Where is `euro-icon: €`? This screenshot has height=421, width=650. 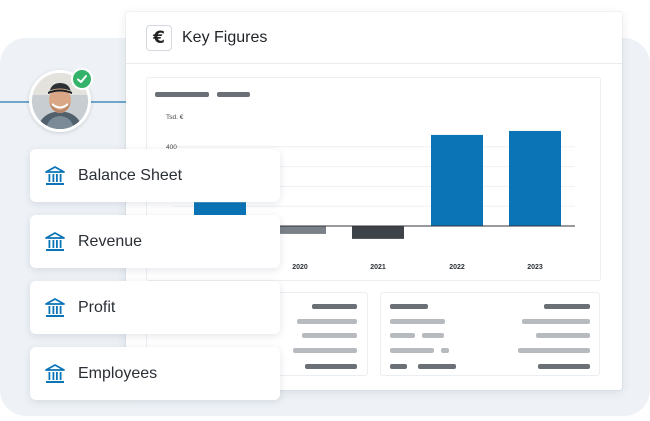 euro-icon: € is located at coordinates (159, 37).